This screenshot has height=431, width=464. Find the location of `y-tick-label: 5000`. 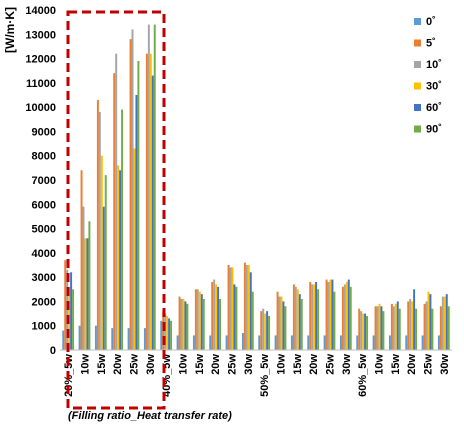

y-tick-label: 5000 is located at coordinates (44, 230).